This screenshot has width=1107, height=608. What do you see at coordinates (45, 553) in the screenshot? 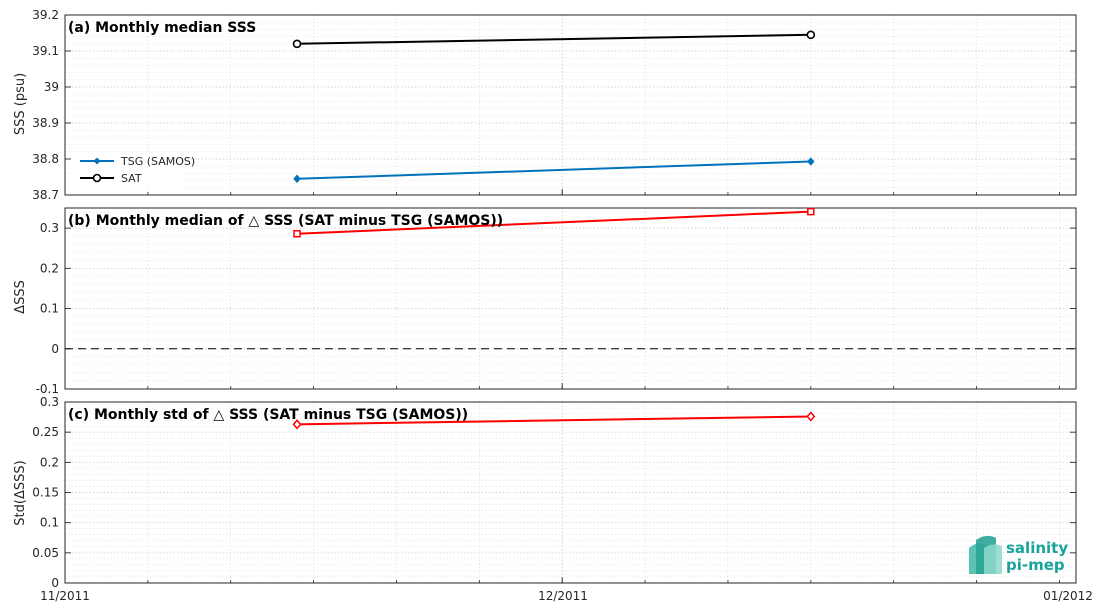
I see `y-tick-label: 0.05` at bounding box center [45, 553].